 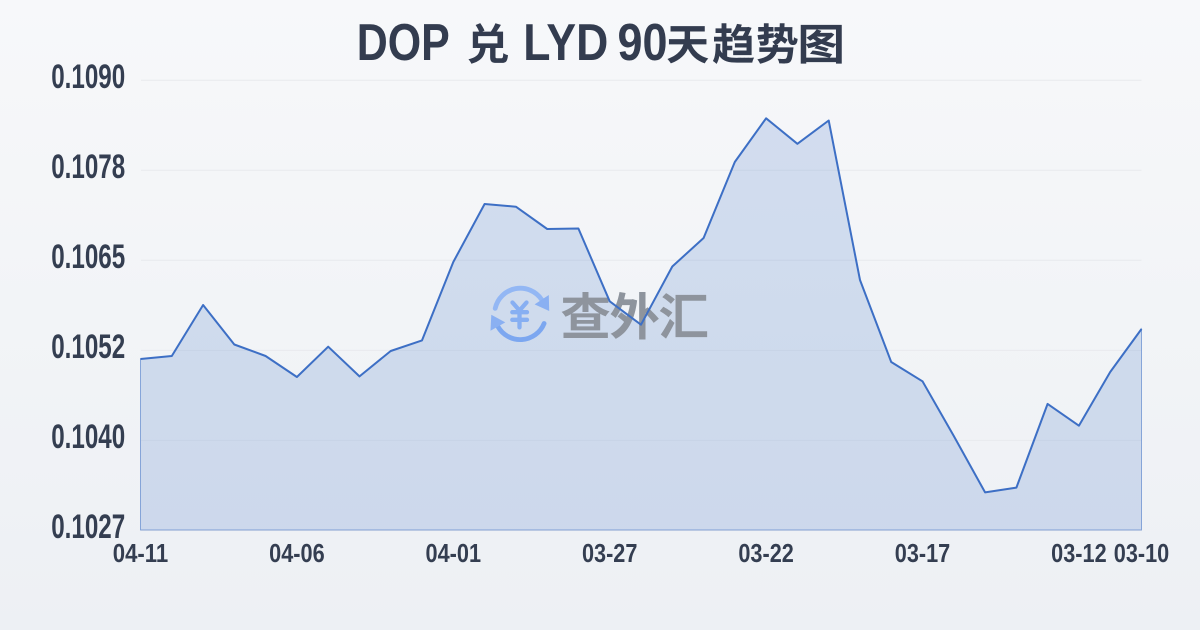 I want to click on svg-text: 03-17, so click(x=923, y=554).